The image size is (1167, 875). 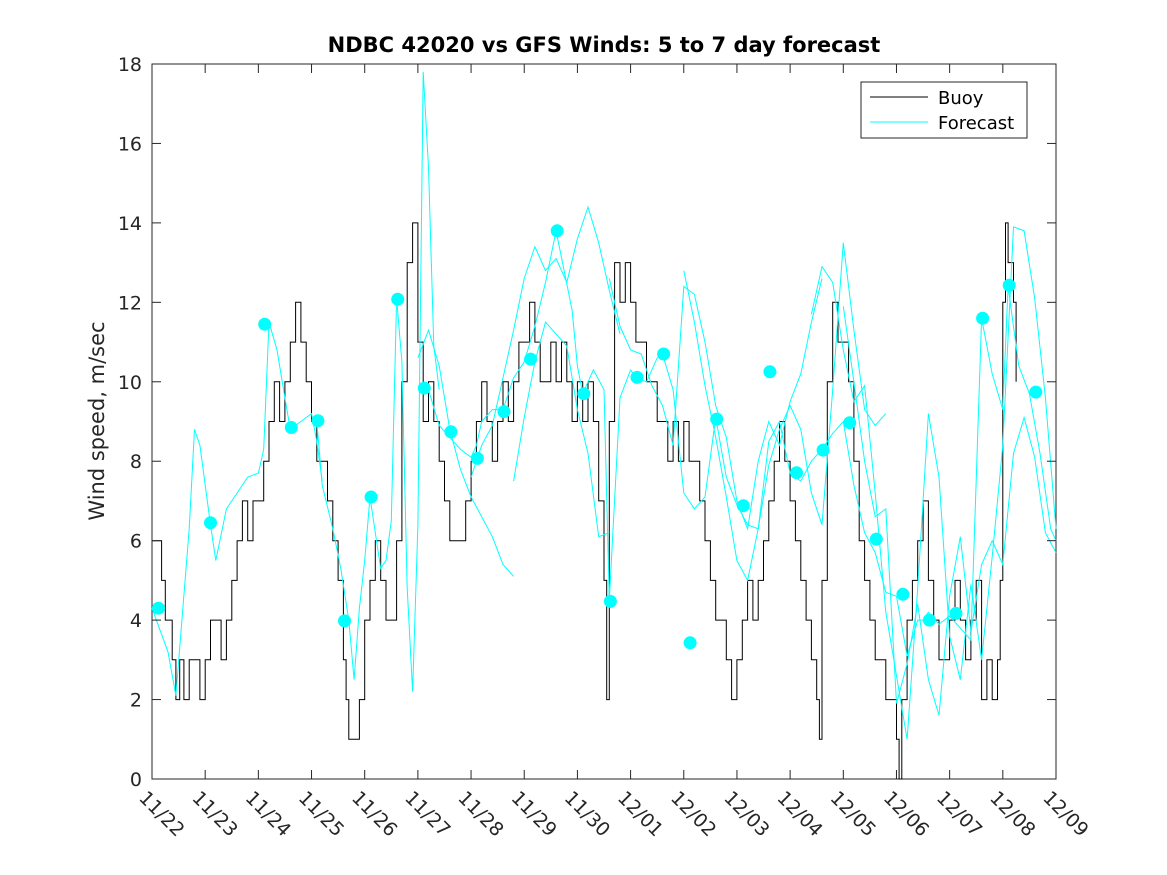 I want to click on y-tick-label: 12, so click(x=130, y=303).